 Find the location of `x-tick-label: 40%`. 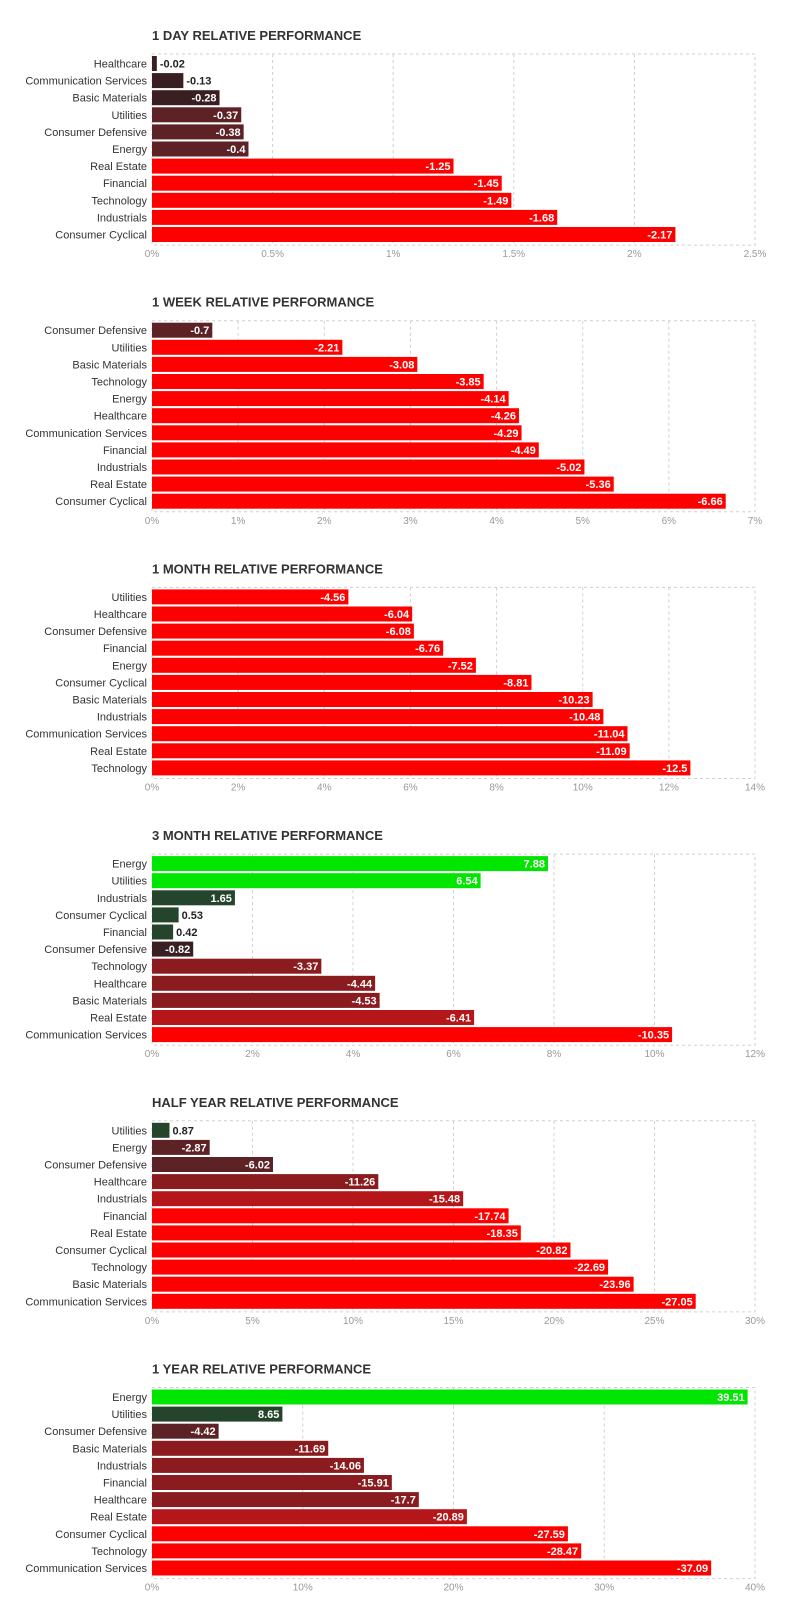

x-tick-label: 40% is located at coordinates (755, 1588).